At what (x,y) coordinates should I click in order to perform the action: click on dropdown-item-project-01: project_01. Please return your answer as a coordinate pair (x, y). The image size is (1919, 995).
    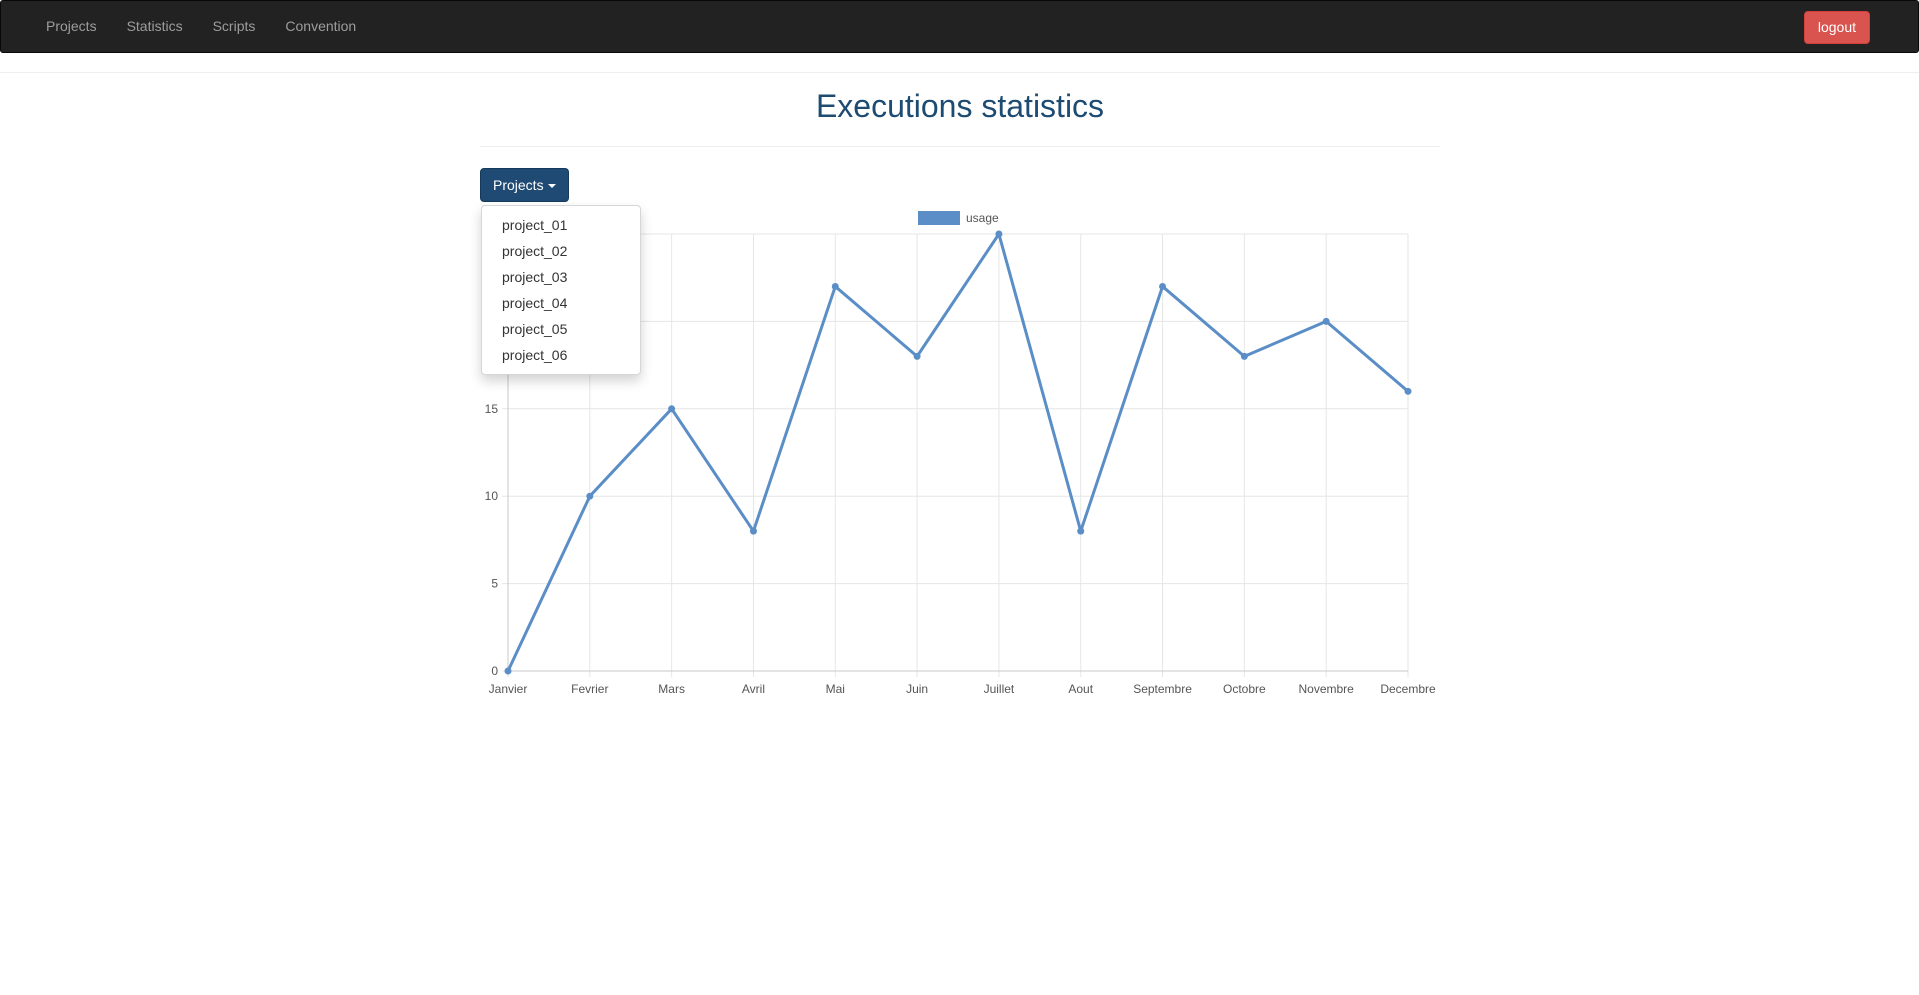
    Looking at the image, I should click on (535, 225).